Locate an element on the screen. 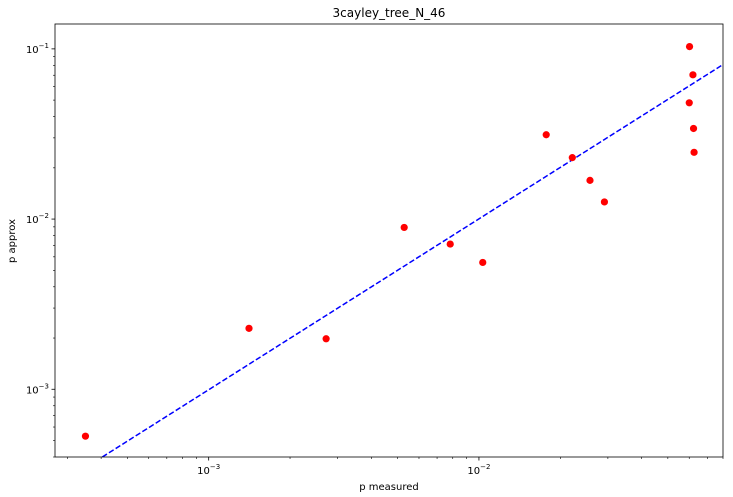 Image resolution: width=733 pixels, height=497 pixels. x-tick-label: 10⁻² is located at coordinates (478, 470).